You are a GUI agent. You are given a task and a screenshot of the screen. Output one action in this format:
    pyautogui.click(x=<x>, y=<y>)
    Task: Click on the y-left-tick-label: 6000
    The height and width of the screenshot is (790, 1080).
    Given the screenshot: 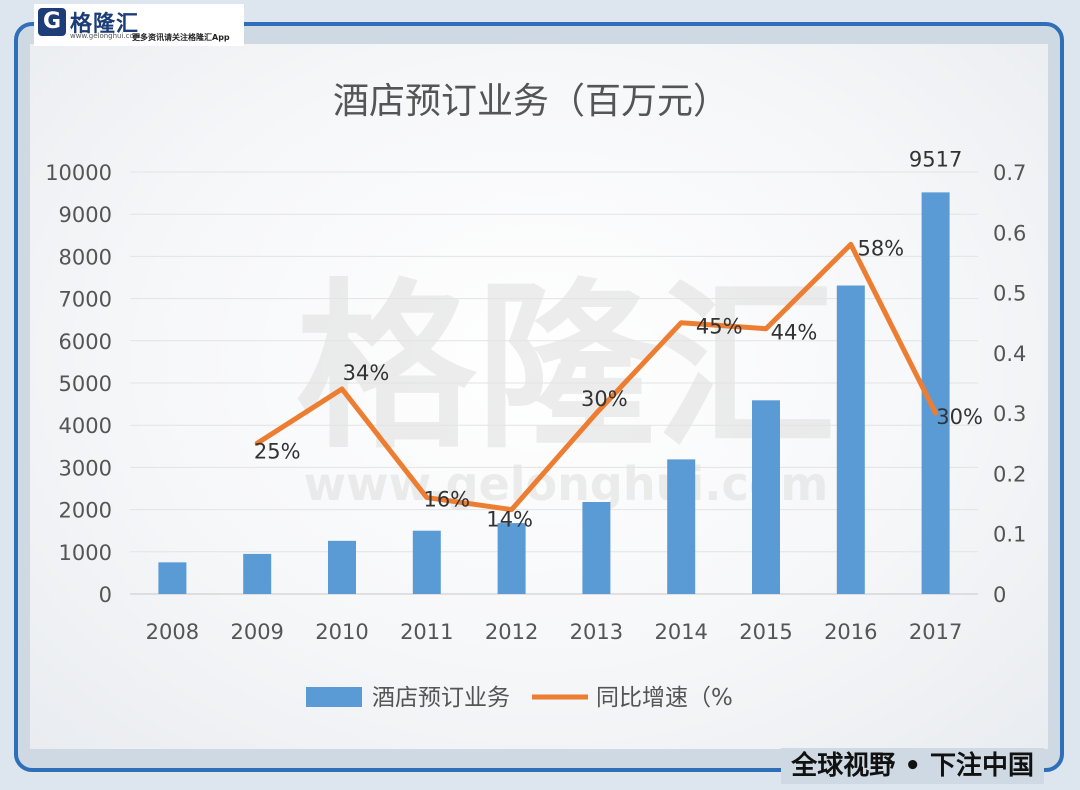 What is the action you would take?
    pyautogui.click(x=85, y=342)
    